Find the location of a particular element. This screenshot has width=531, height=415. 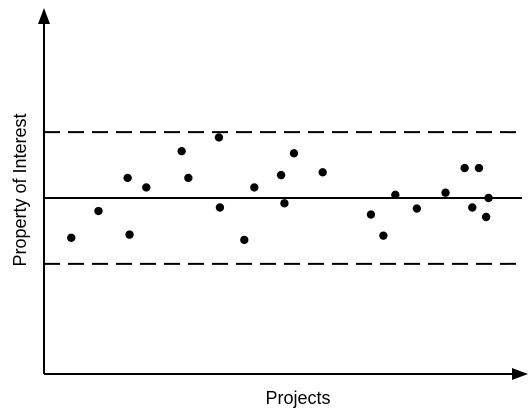

y-axis-arrowhead is located at coordinates (44, 16).